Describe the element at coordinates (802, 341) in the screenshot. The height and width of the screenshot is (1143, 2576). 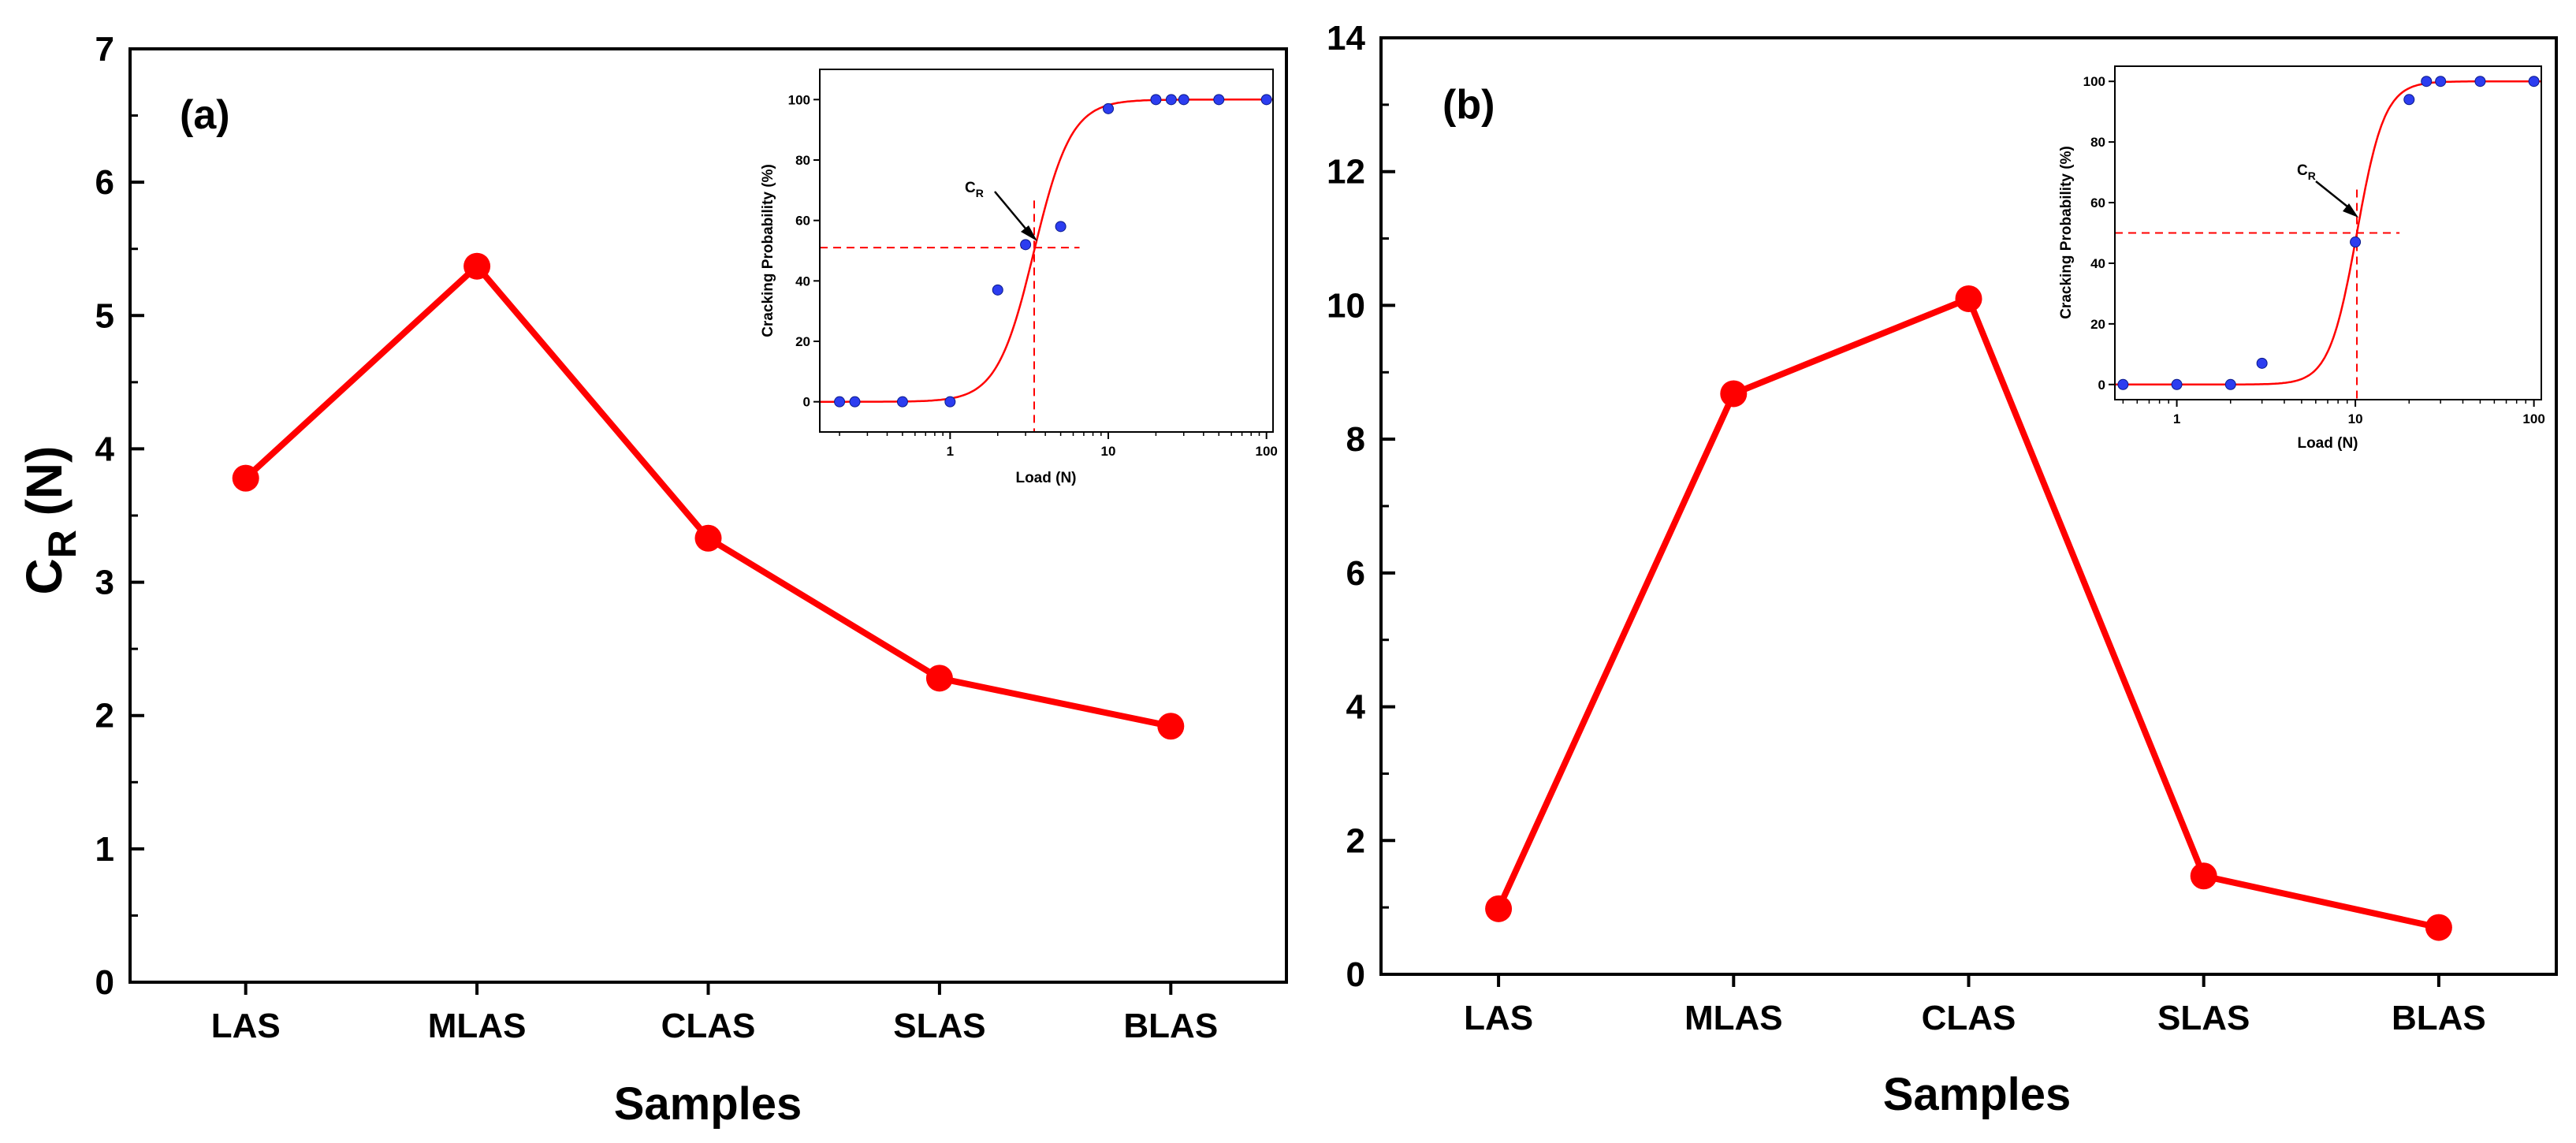
I see `ia-y-tick-label: 20` at that location.